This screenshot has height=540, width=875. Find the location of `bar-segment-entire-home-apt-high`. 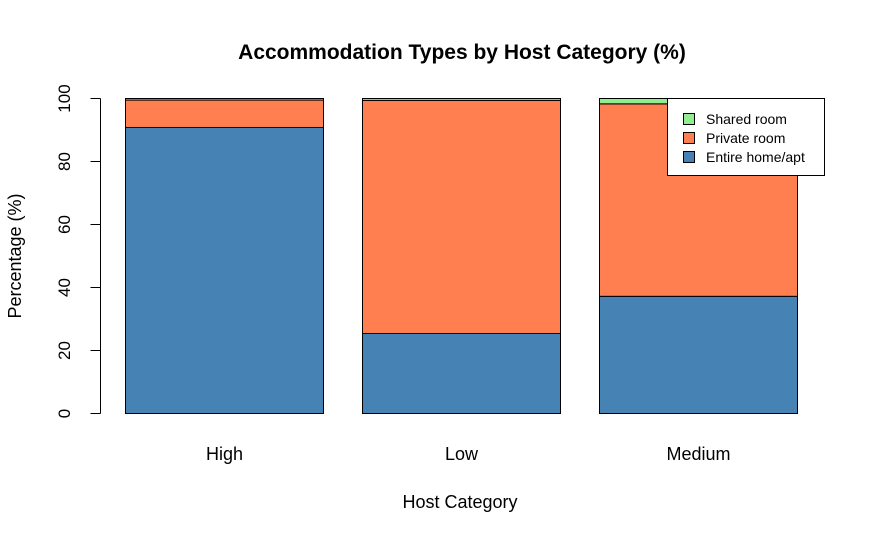

bar-segment-entire-home-apt-high is located at coordinates (224, 270).